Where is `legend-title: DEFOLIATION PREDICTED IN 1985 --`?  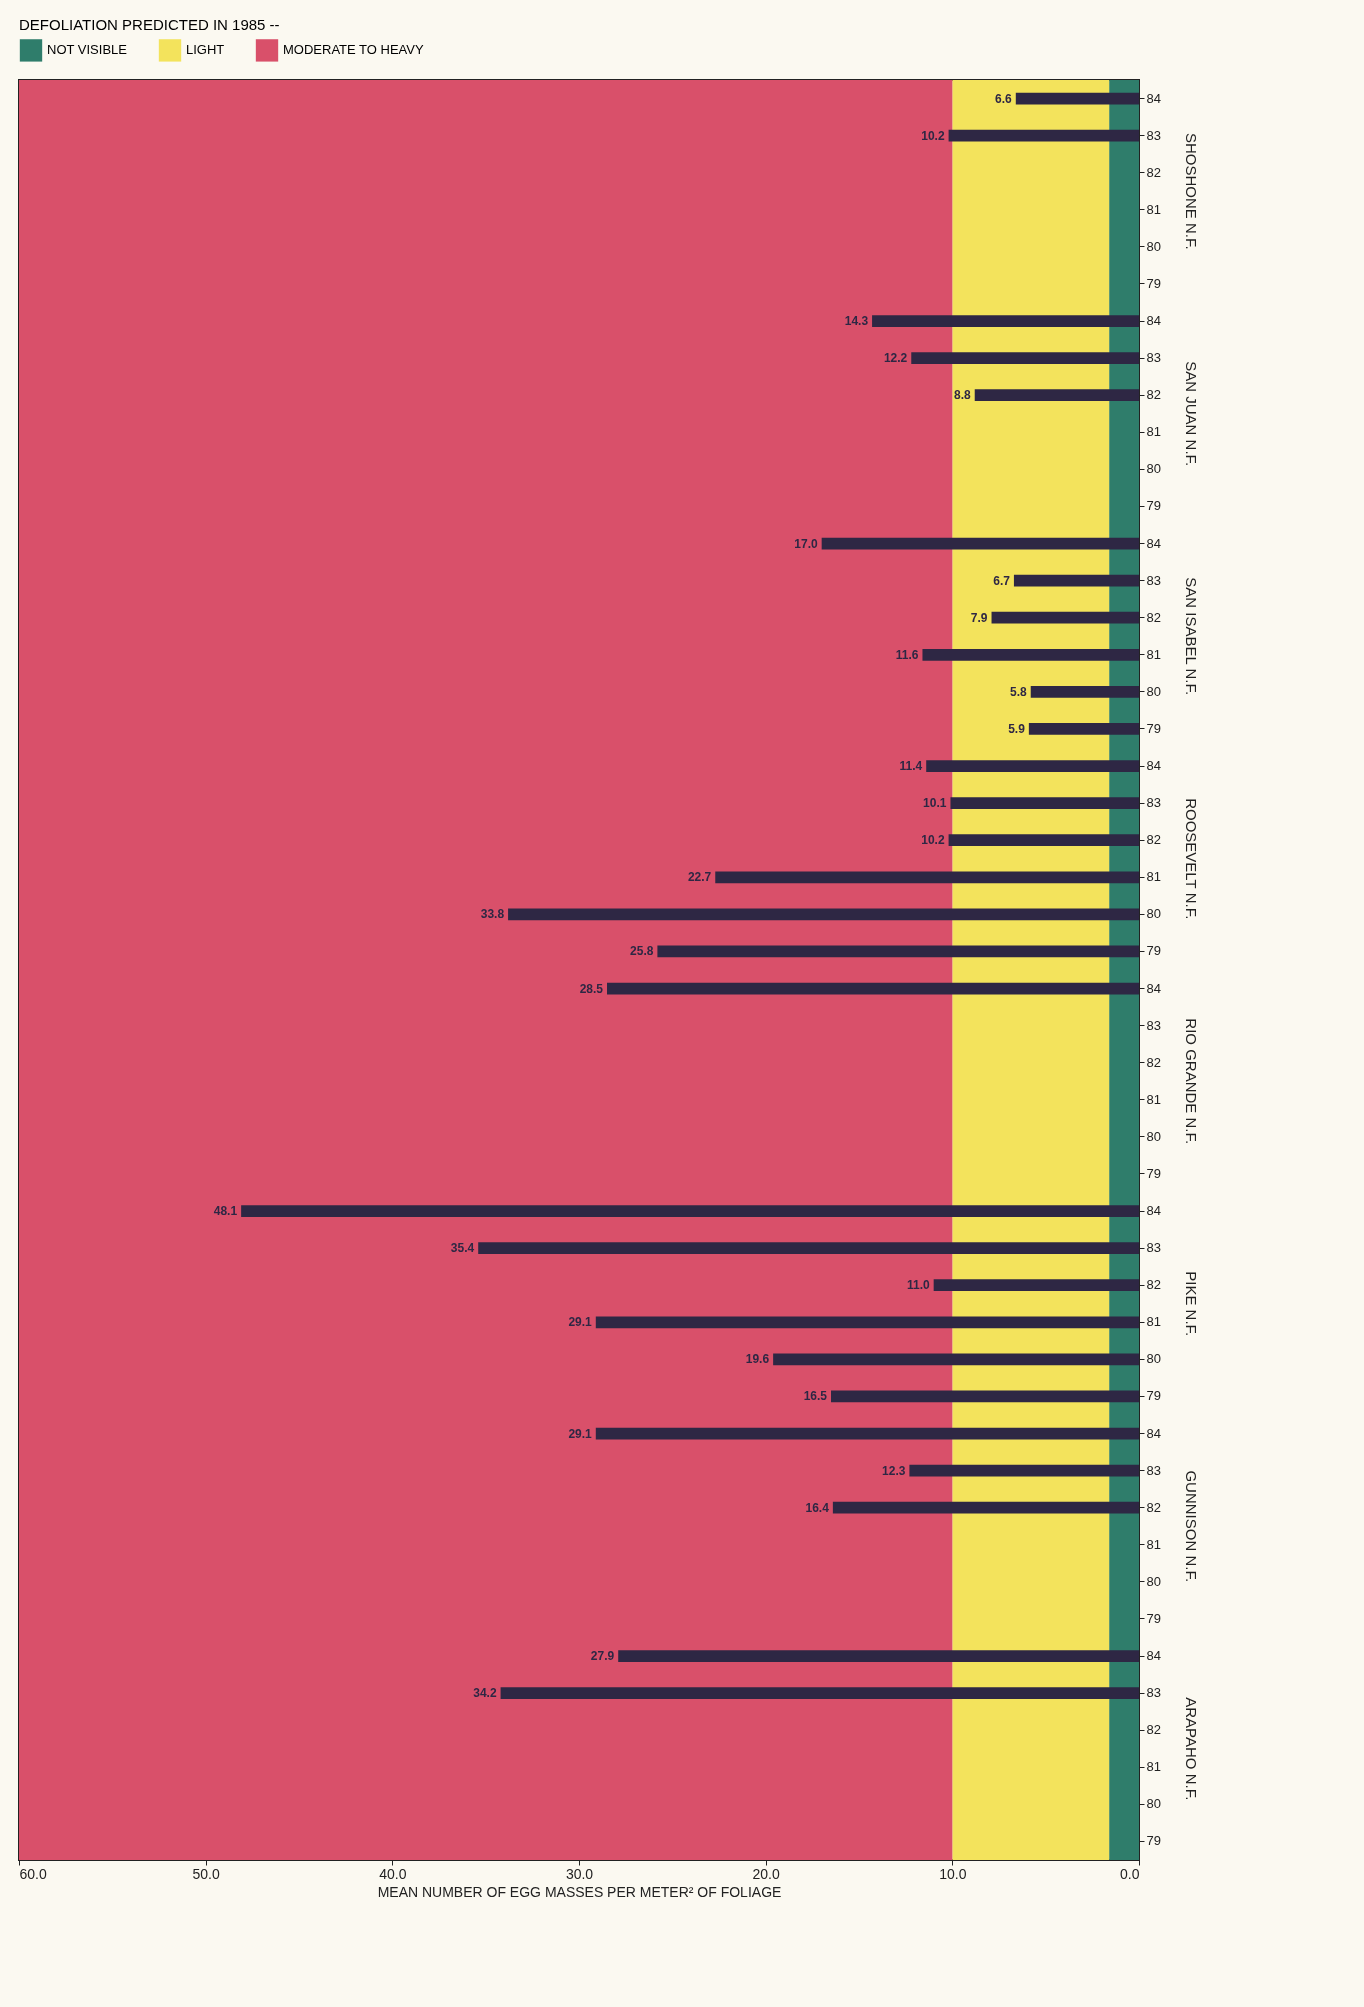
legend-title: DEFOLIATION PREDICTED IN 1985 -- is located at coordinates (149, 24).